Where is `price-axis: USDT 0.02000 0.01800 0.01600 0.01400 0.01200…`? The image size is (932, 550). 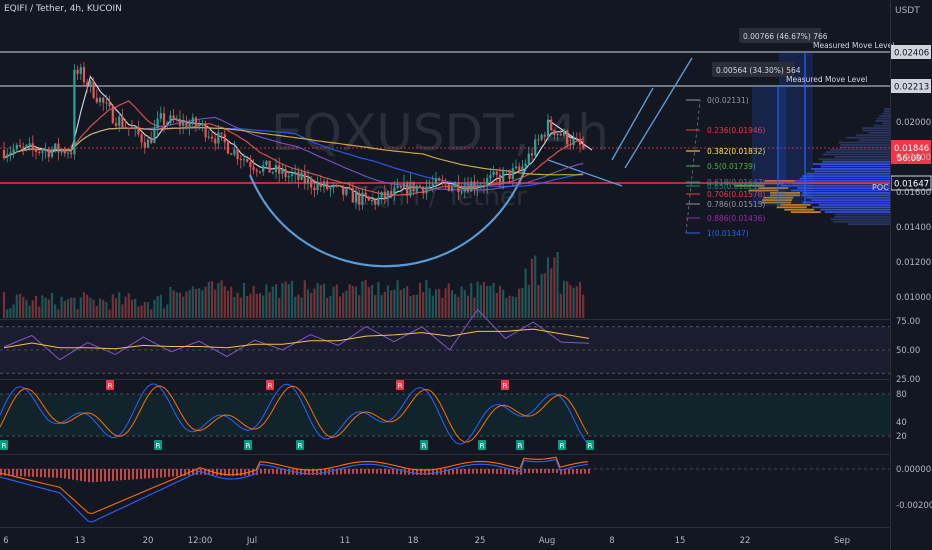 price-axis: USDT 0.02000 0.01800 0.01600 0.01400 0.01200… is located at coordinates (911, 275).